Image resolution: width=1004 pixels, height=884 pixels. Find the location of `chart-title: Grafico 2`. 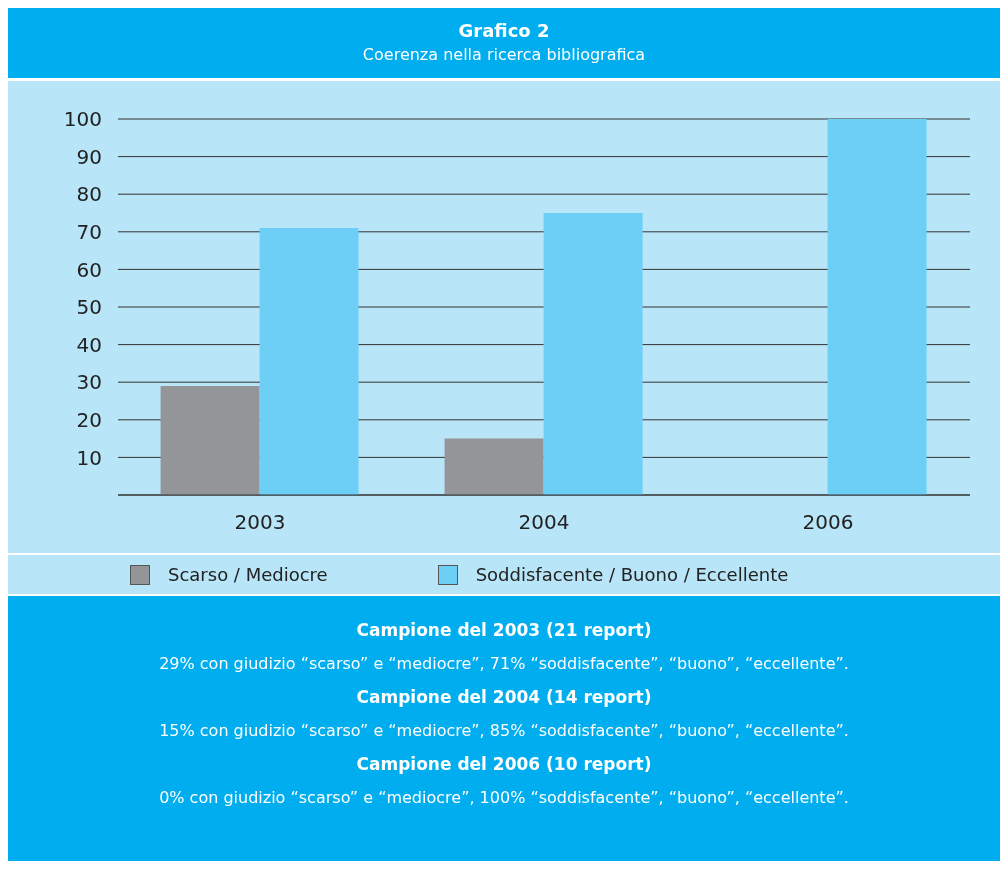

chart-title: Grafico 2 is located at coordinates (504, 30).